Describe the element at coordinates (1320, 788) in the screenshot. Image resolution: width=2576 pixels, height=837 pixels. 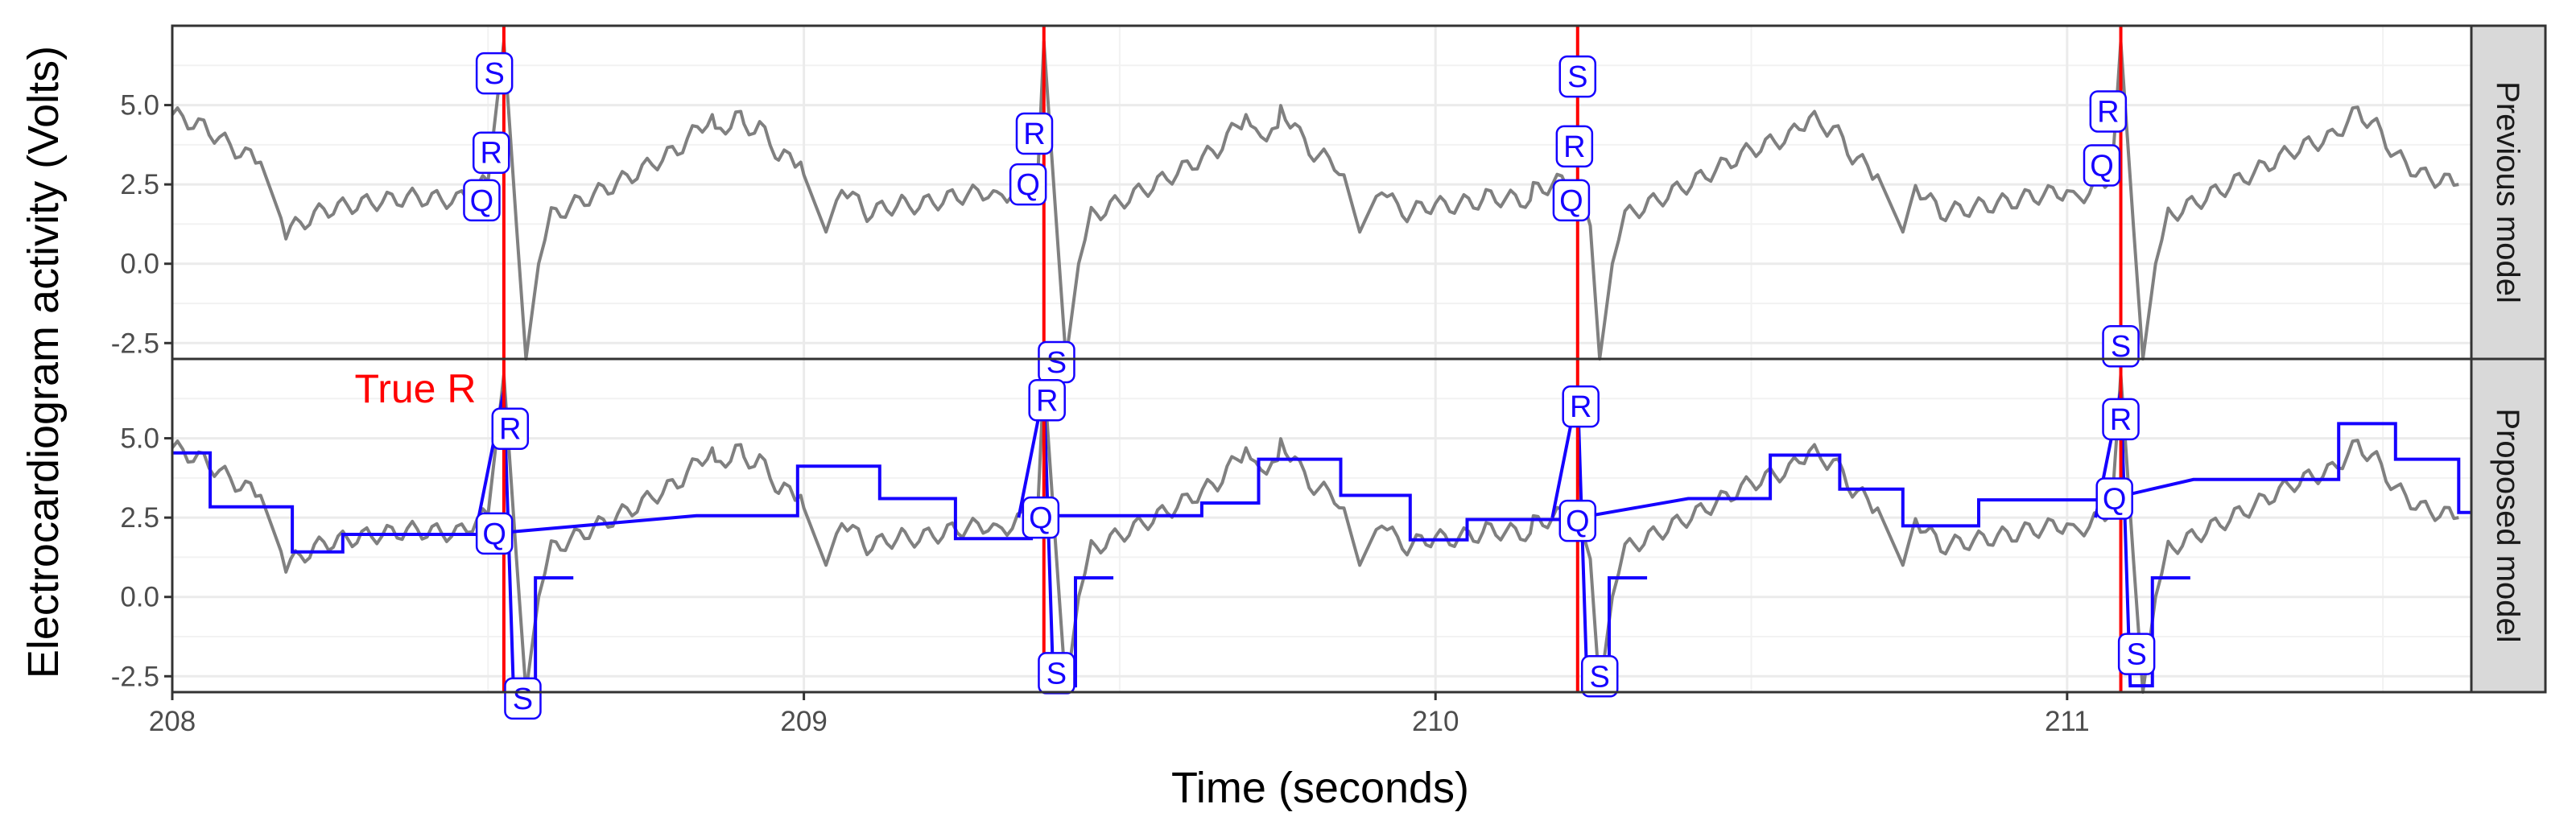
I see `x-axis-title: Time (seconds)` at that location.